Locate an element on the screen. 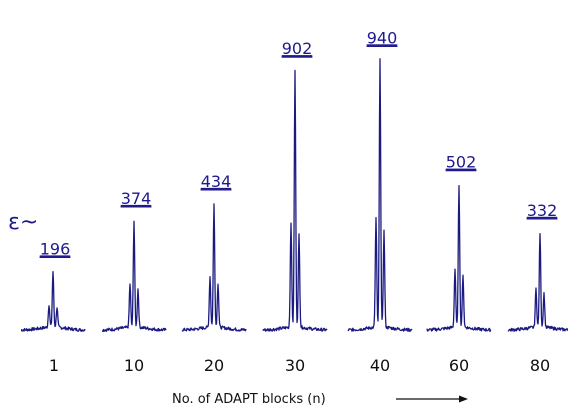  peak-value-label-80: 332 is located at coordinates (542, 210).